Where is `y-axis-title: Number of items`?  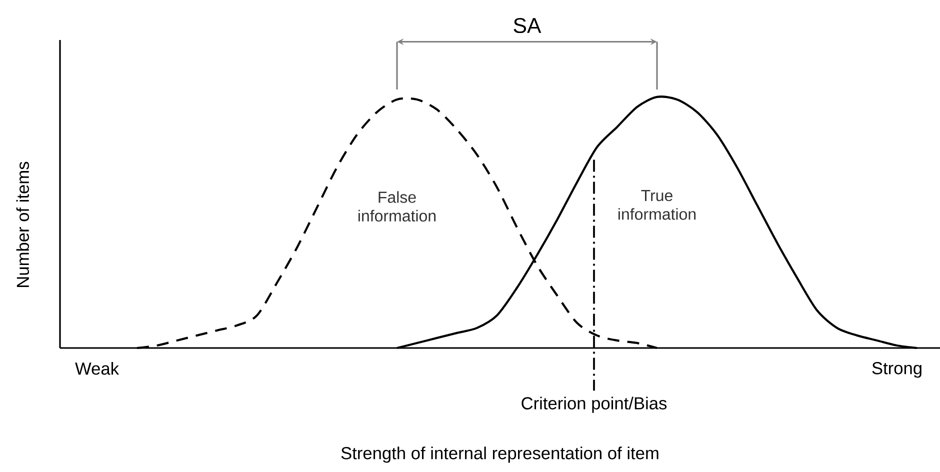 y-axis-title: Number of items is located at coordinates (23, 224).